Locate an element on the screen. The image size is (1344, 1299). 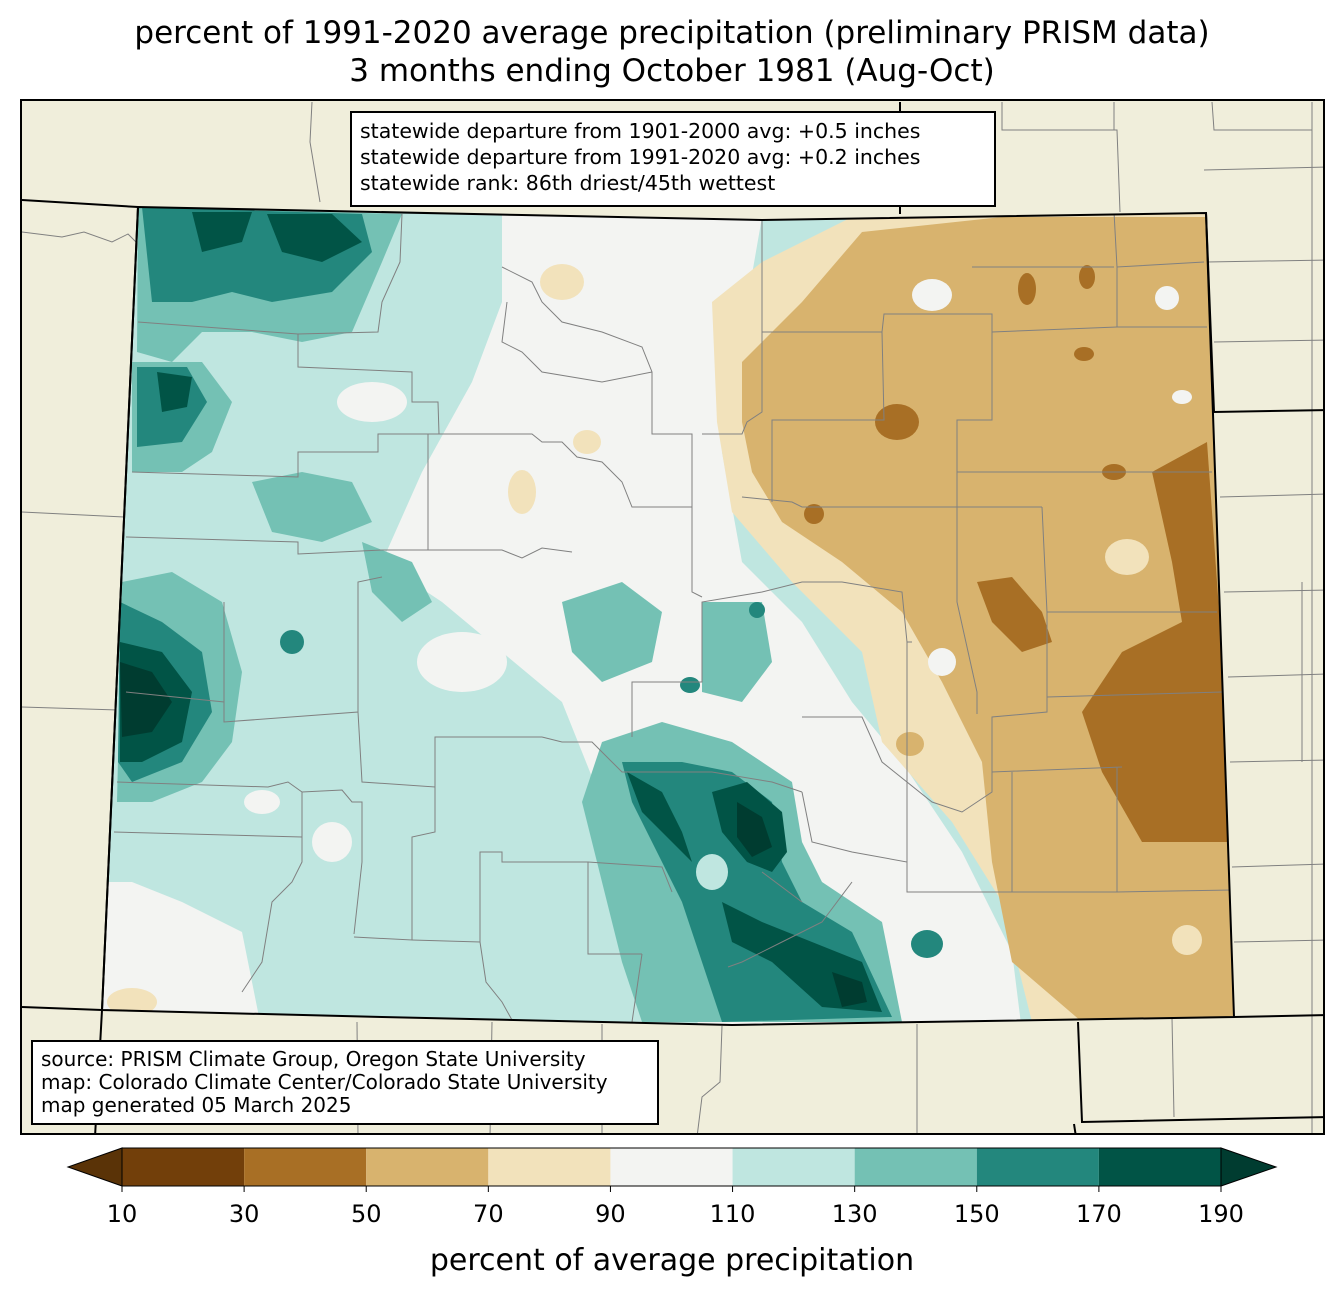
colorbar-tick-label: 30 is located at coordinates (244, 1214).